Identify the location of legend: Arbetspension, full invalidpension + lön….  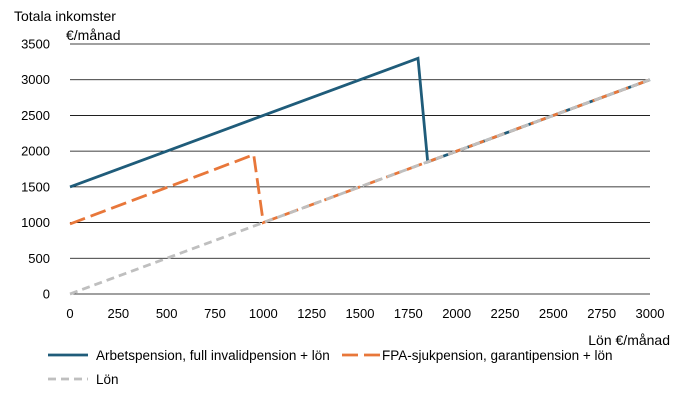
(330, 367).